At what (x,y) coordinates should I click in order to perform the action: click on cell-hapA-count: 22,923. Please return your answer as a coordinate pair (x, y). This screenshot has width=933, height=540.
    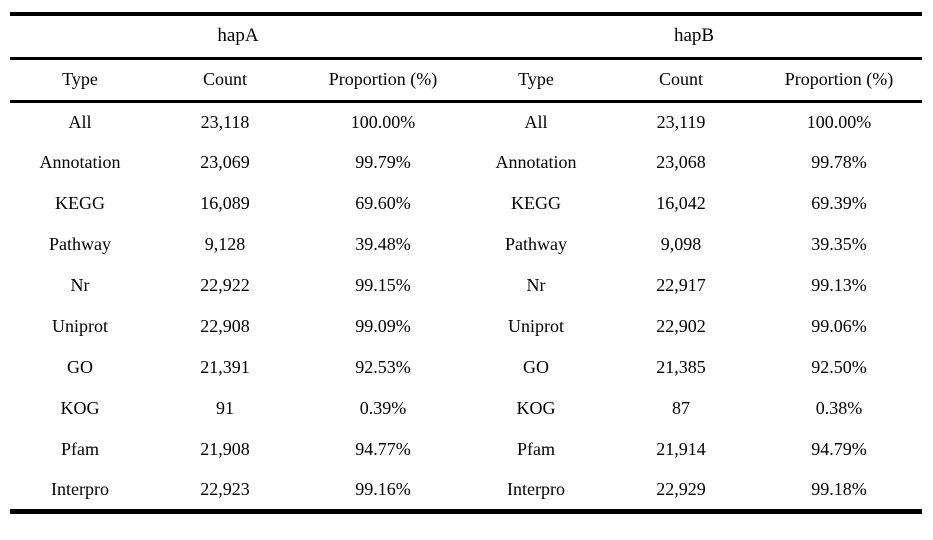
    Looking at the image, I should click on (225, 488).